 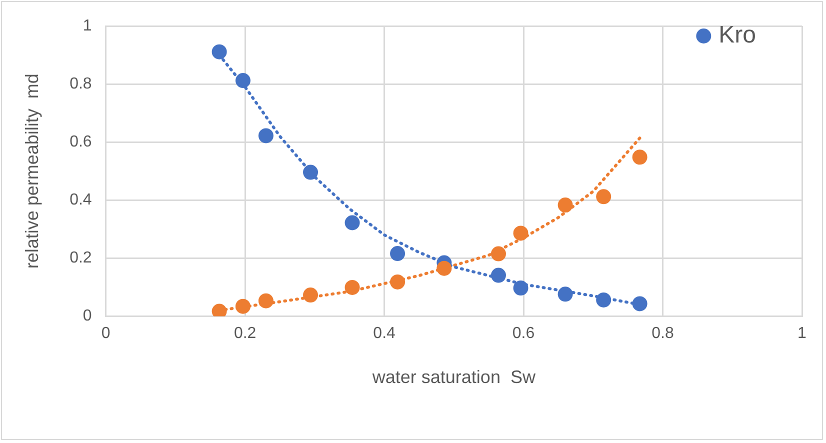 I want to click on y-tick-label: 0.6, so click(x=81, y=141).